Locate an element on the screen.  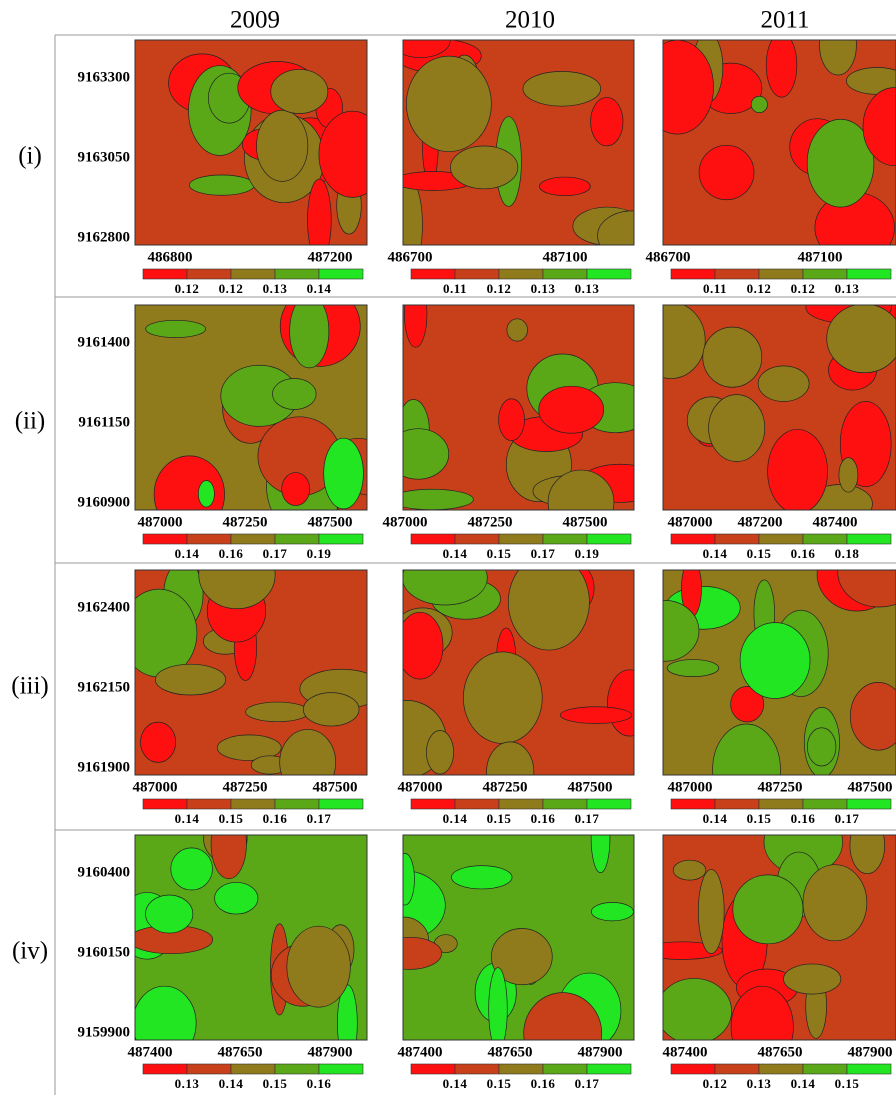
legend-label: 0.17 is located at coordinates (275, 553).